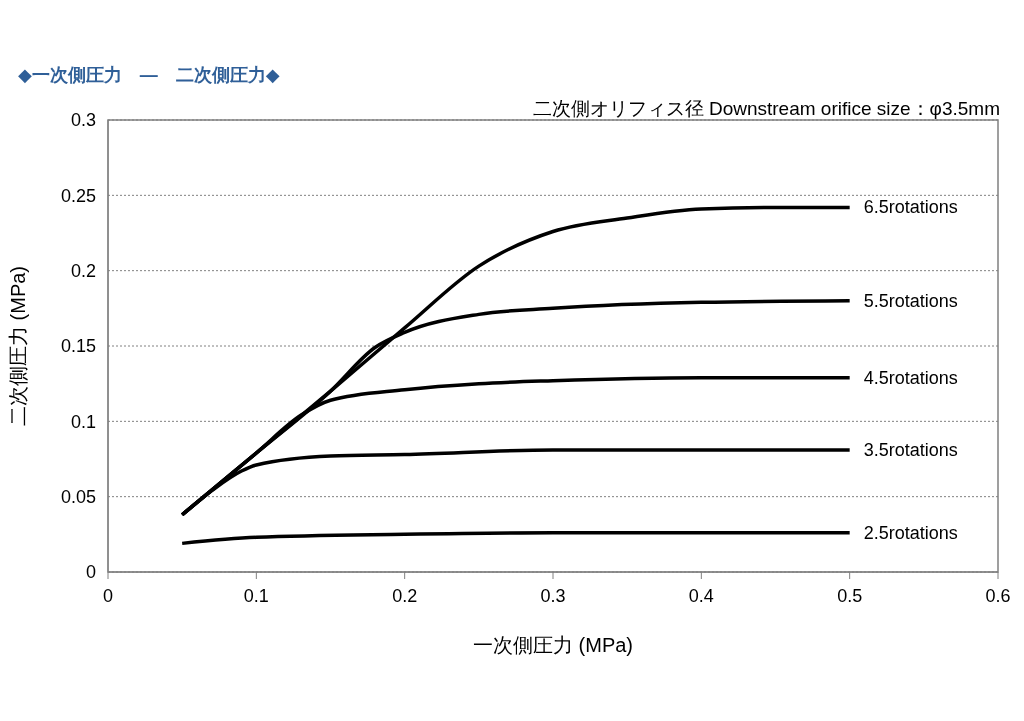  What do you see at coordinates (83, 271) in the screenshot?
I see `y-tick-label: 0.2` at bounding box center [83, 271].